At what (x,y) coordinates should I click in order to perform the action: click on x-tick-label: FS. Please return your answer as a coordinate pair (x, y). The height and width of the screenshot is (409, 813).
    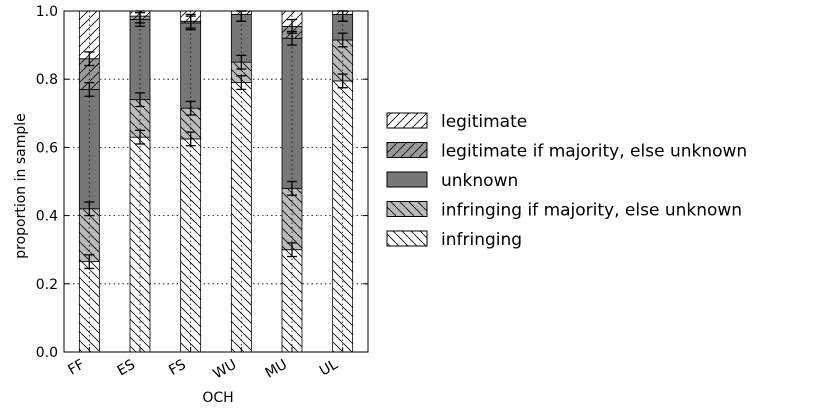
    Looking at the image, I should click on (177, 368).